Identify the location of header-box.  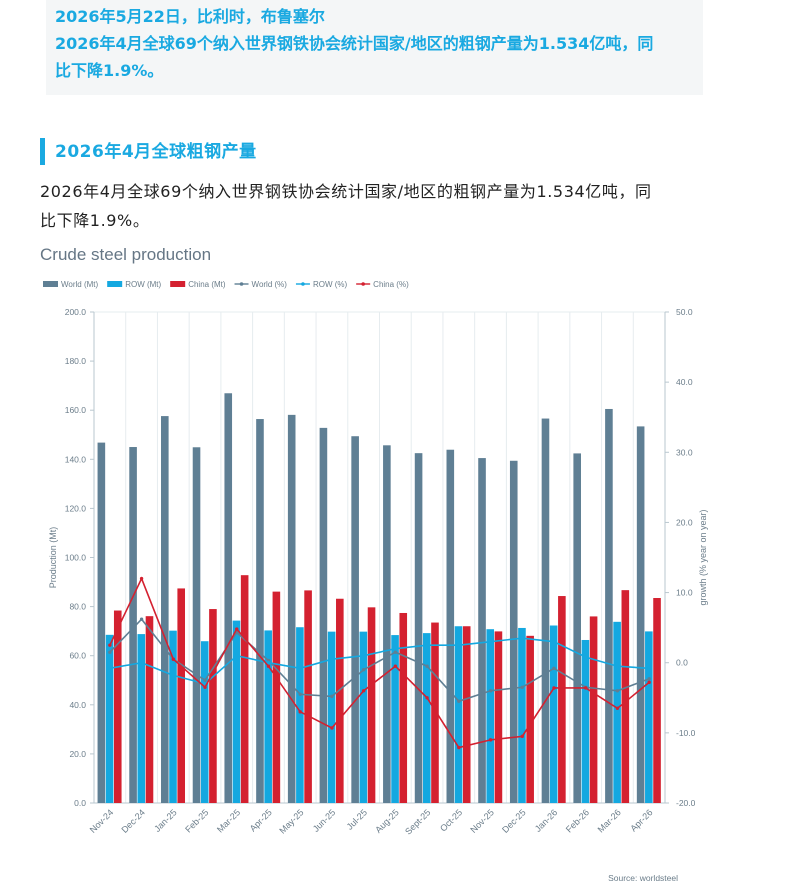
(374, 47).